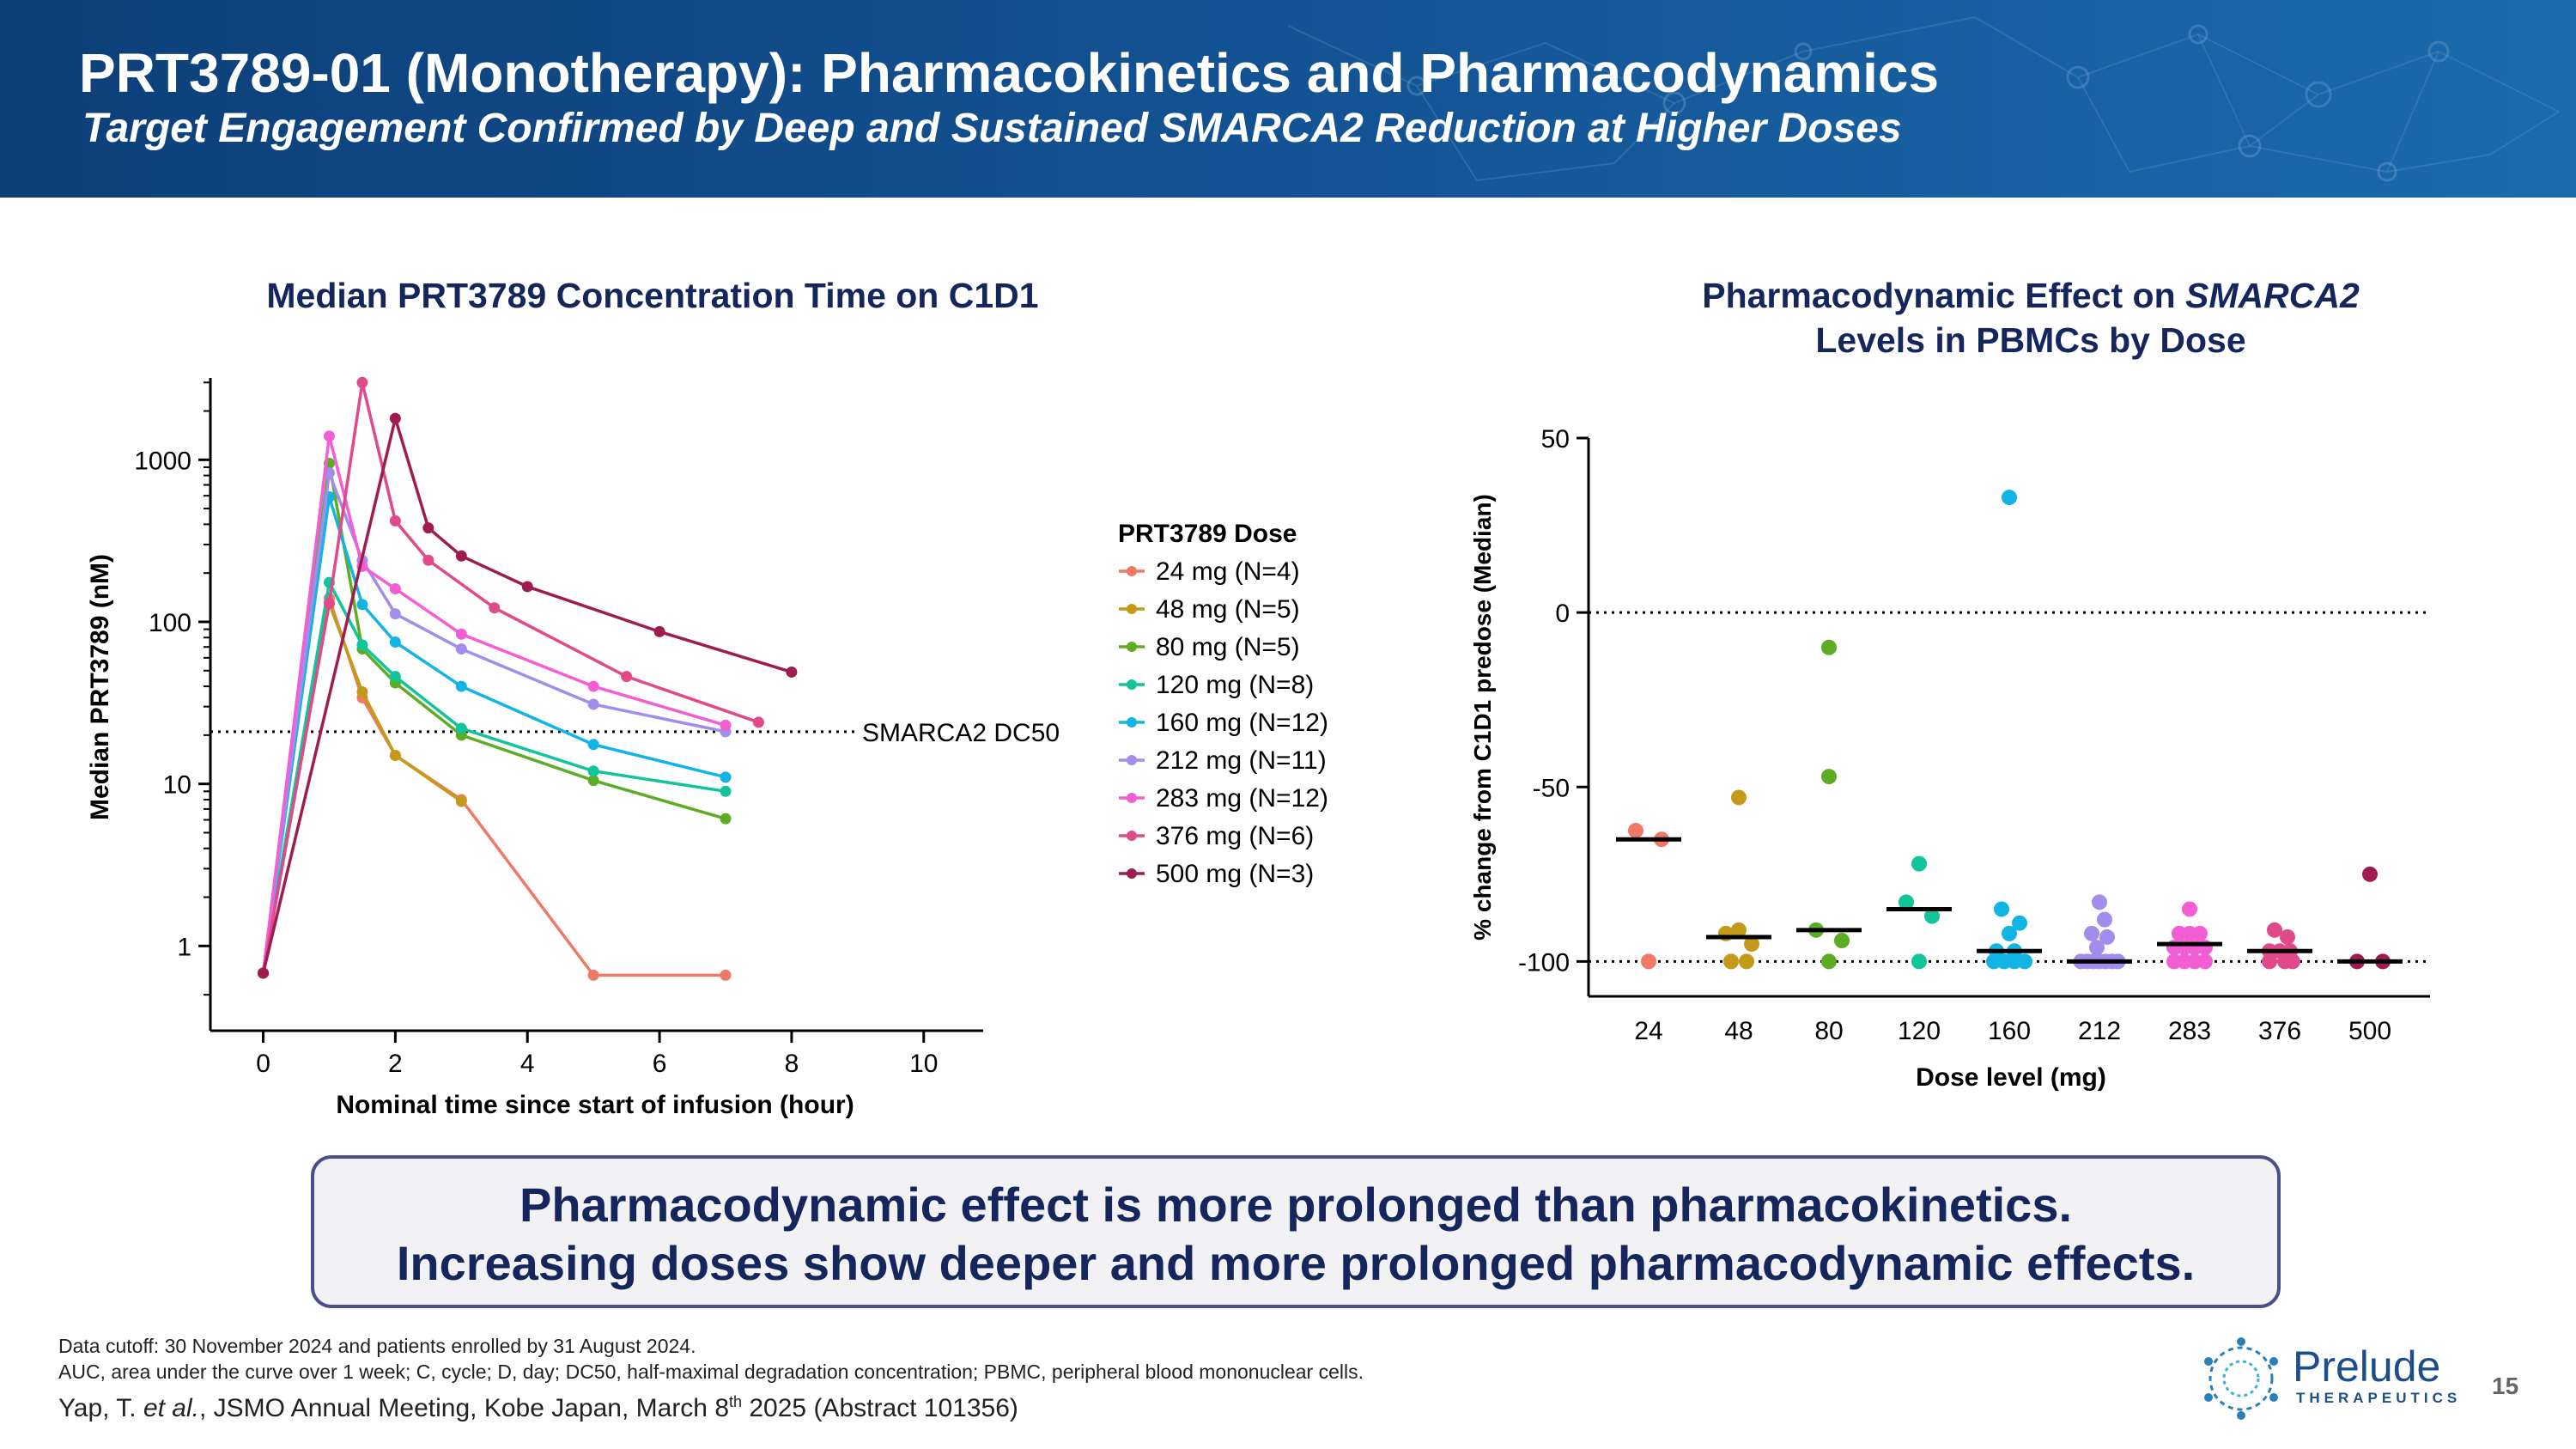  Describe the element at coordinates (736, 1401) in the screenshot. I see `ref-superscript: th` at that location.